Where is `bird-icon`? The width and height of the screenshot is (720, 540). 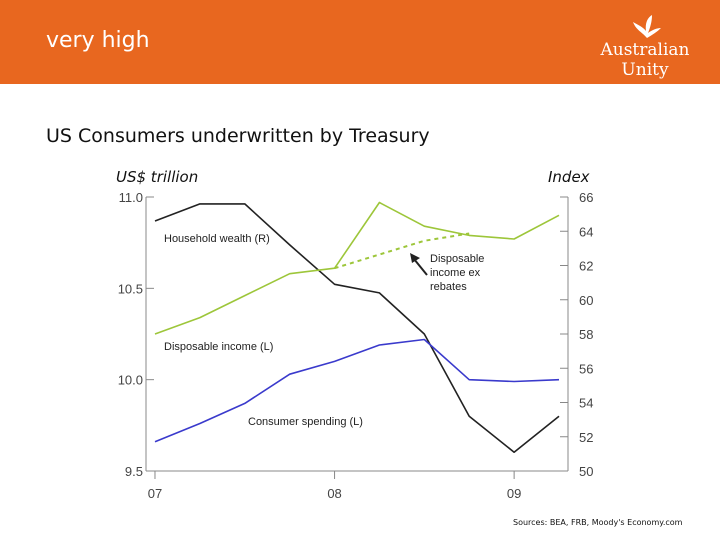
bird-icon is located at coordinates (647, 26).